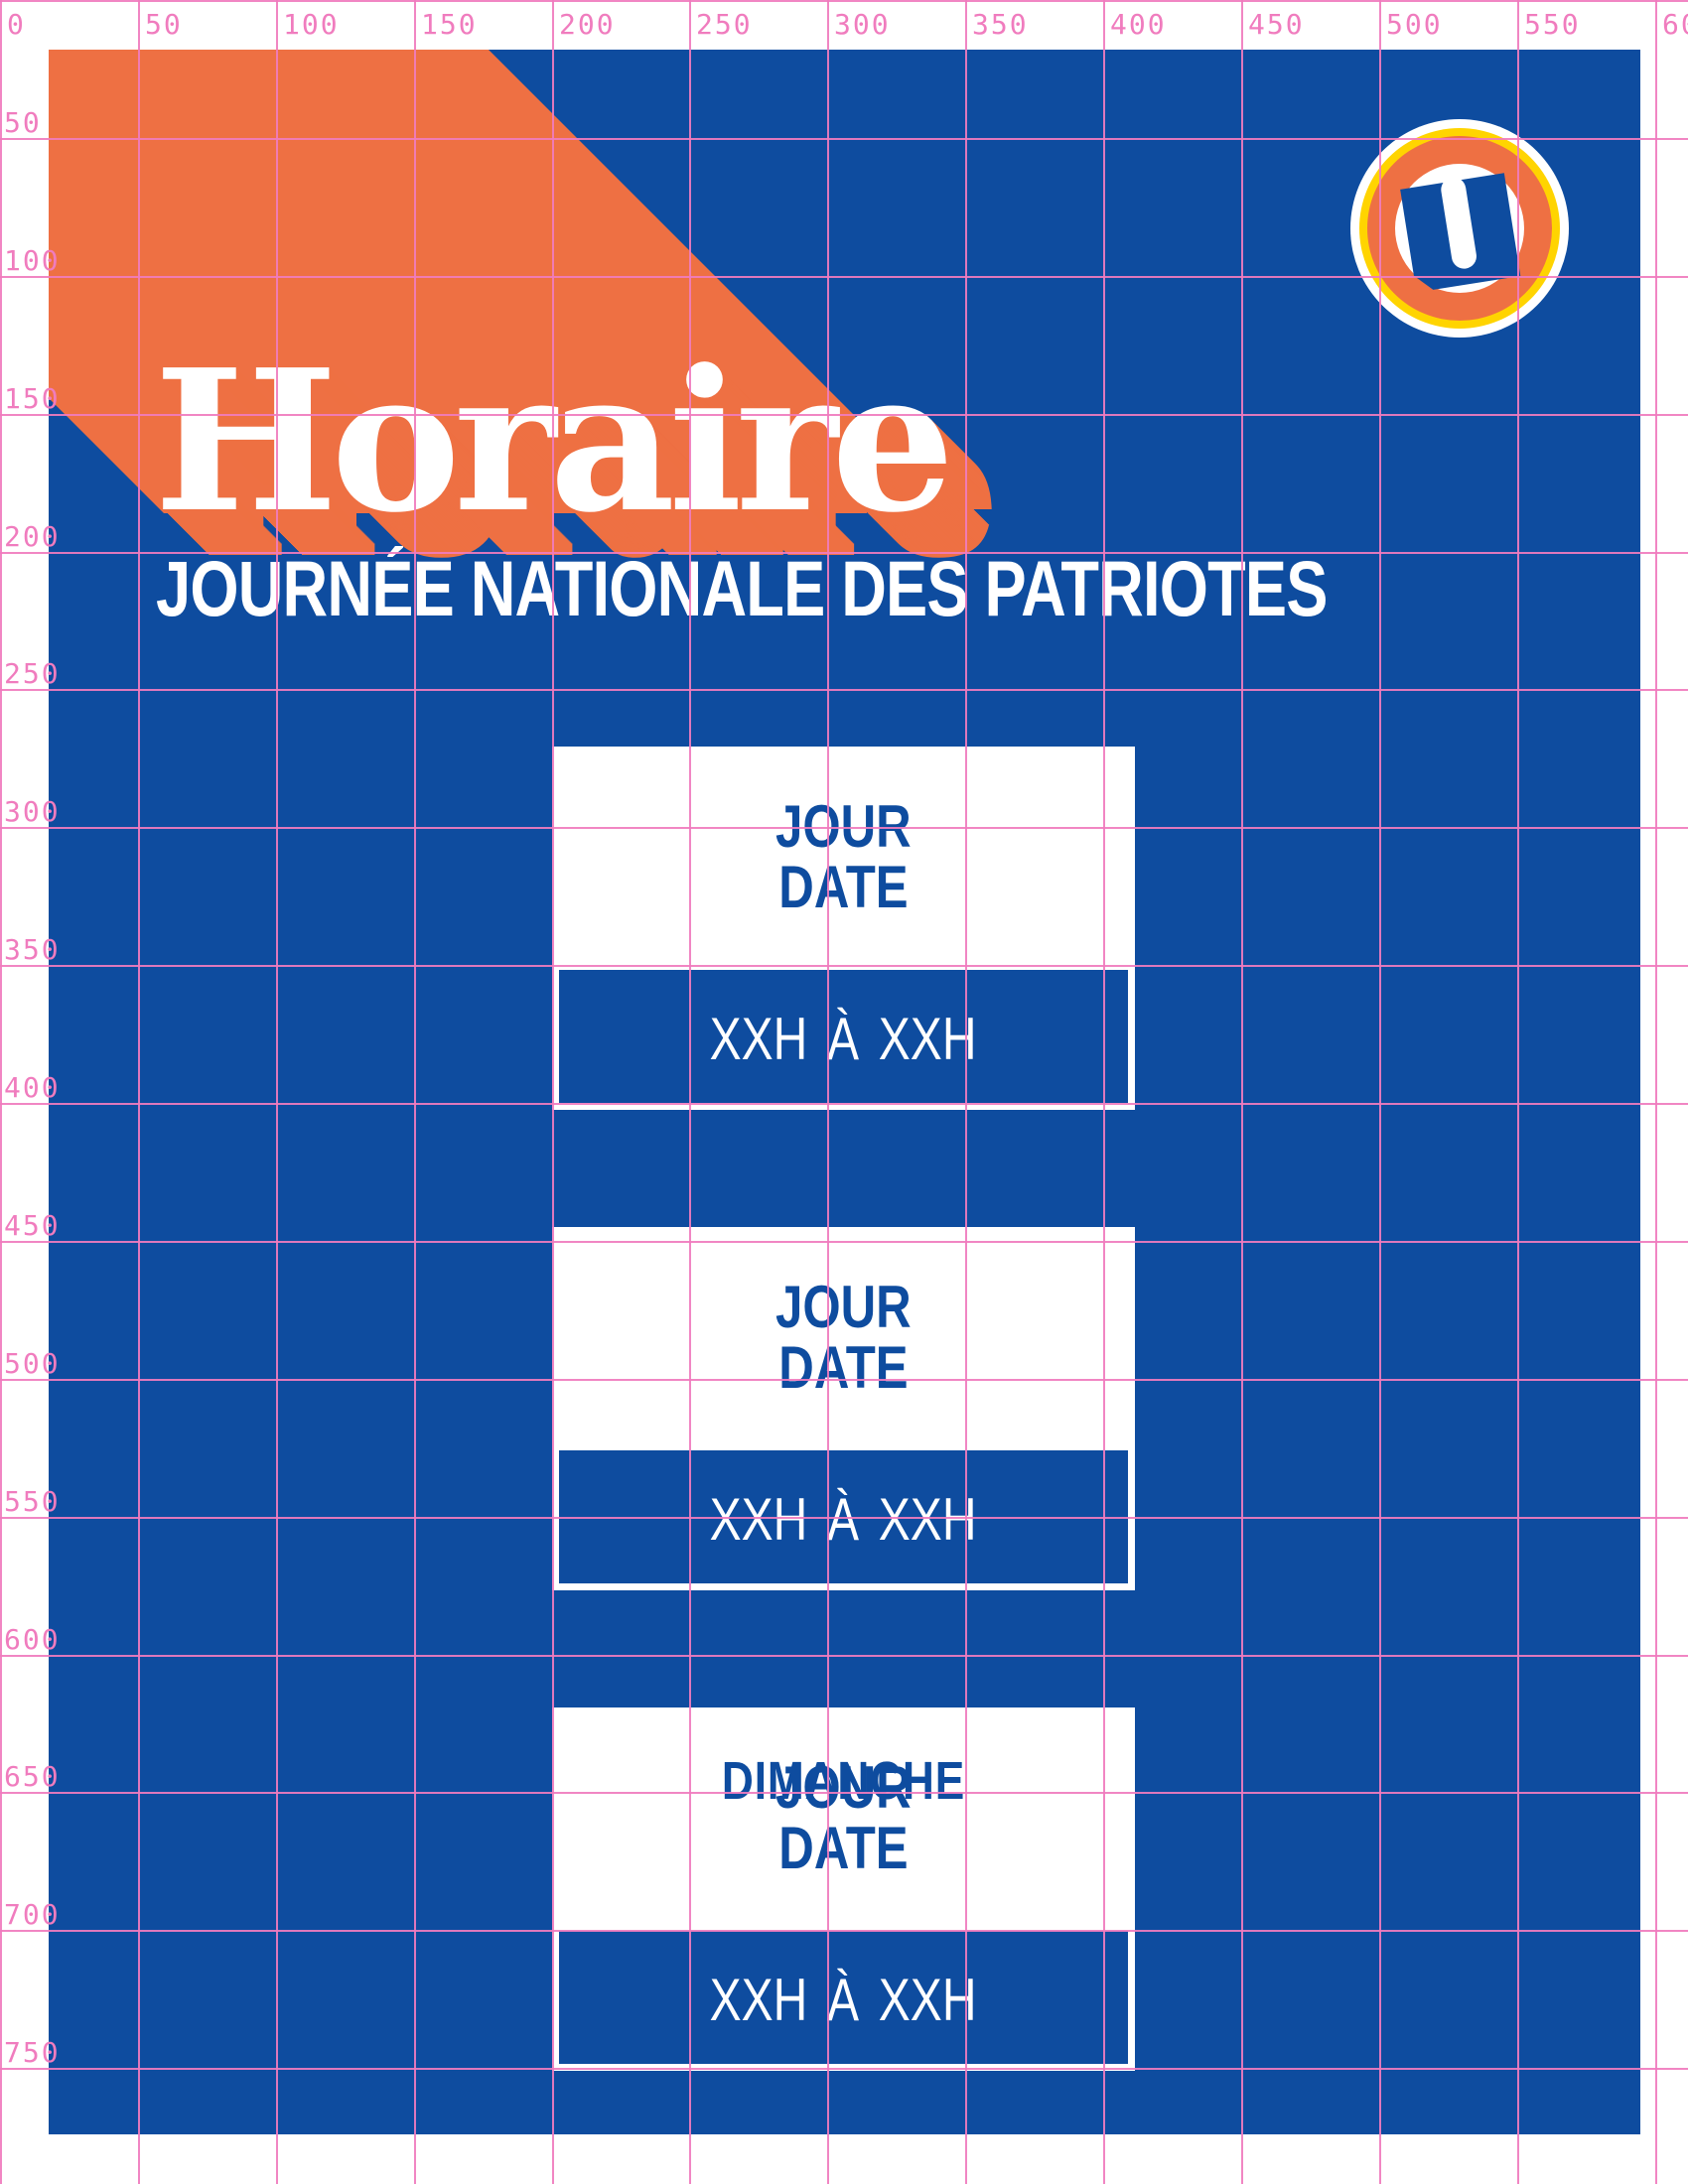  Describe the element at coordinates (1276, 24) in the screenshot. I see `ruler-label-top: 450` at that location.